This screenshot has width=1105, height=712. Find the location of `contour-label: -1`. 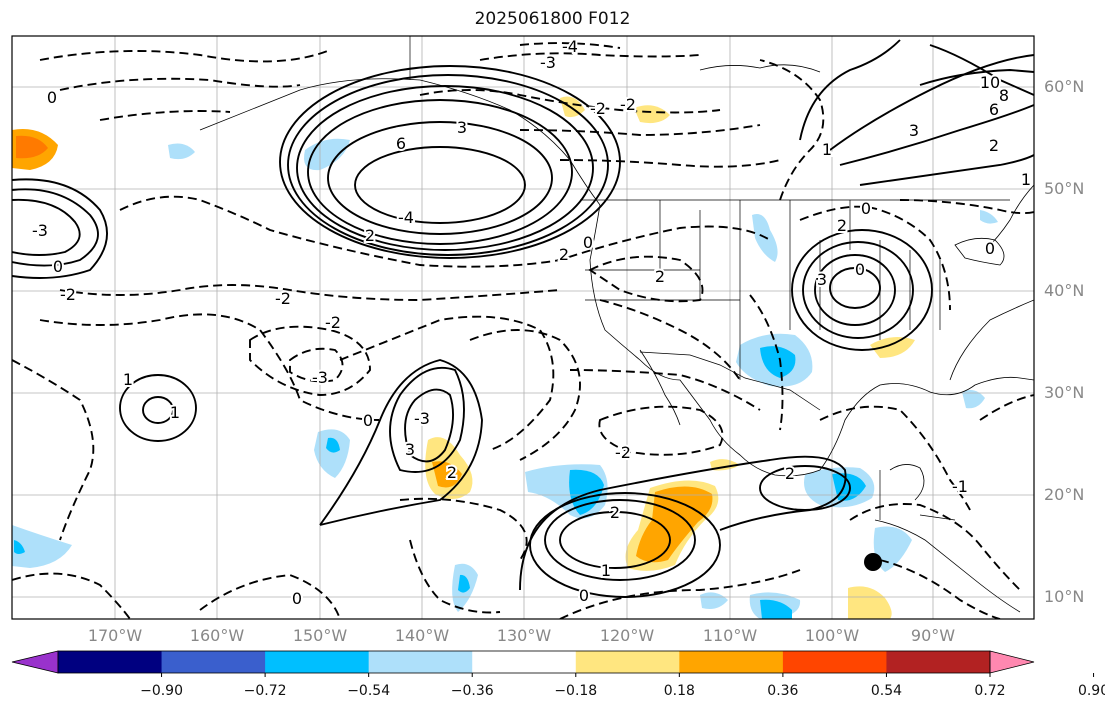

contour-label: -1 is located at coordinates (960, 486).